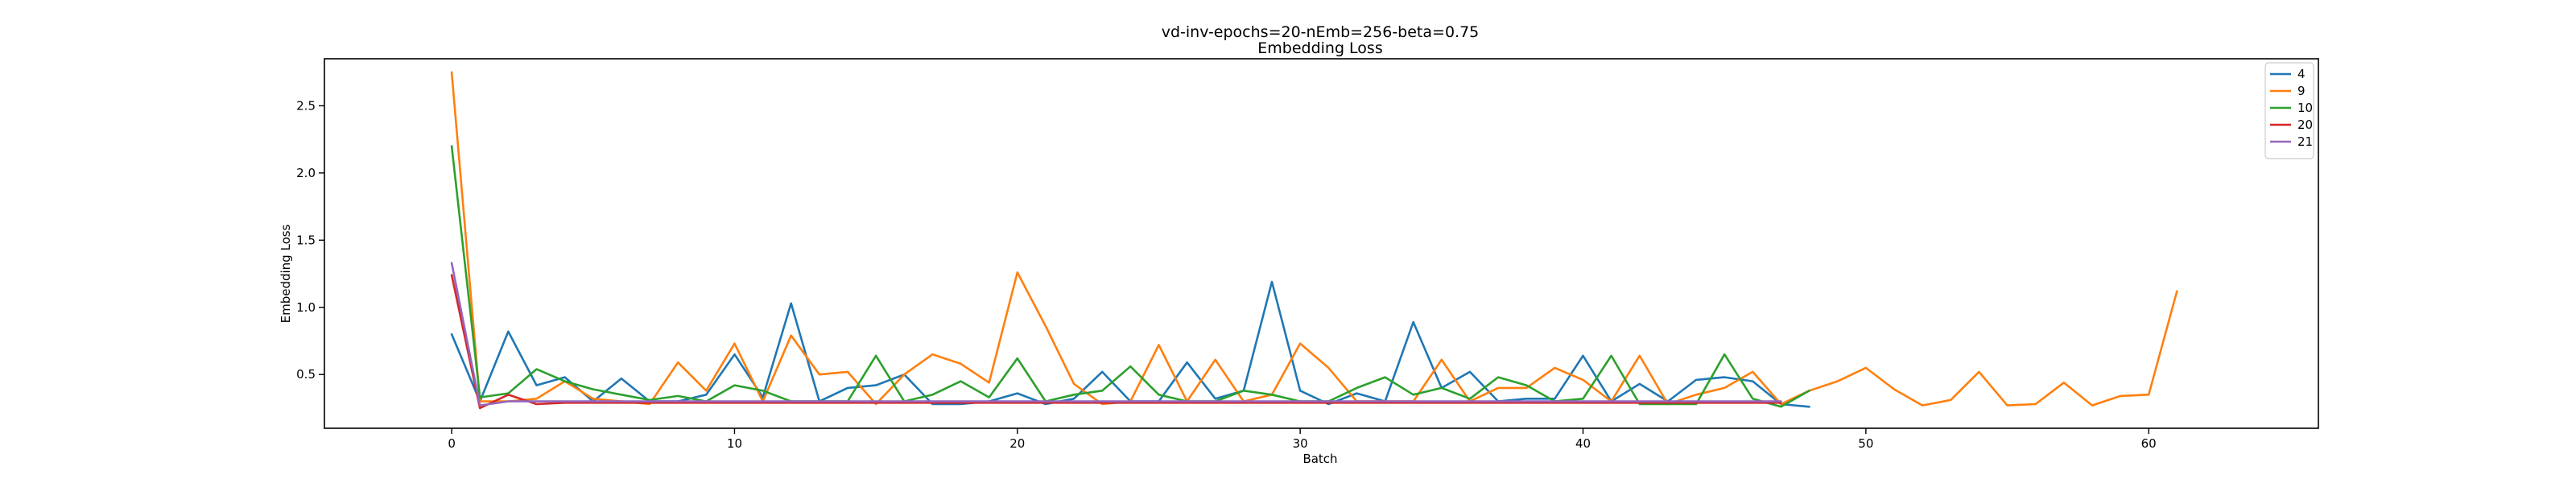 The width and height of the screenshot is (2576, 483). I want to click on chart-subtitle: Embedding Loss, so click(1319, 48).